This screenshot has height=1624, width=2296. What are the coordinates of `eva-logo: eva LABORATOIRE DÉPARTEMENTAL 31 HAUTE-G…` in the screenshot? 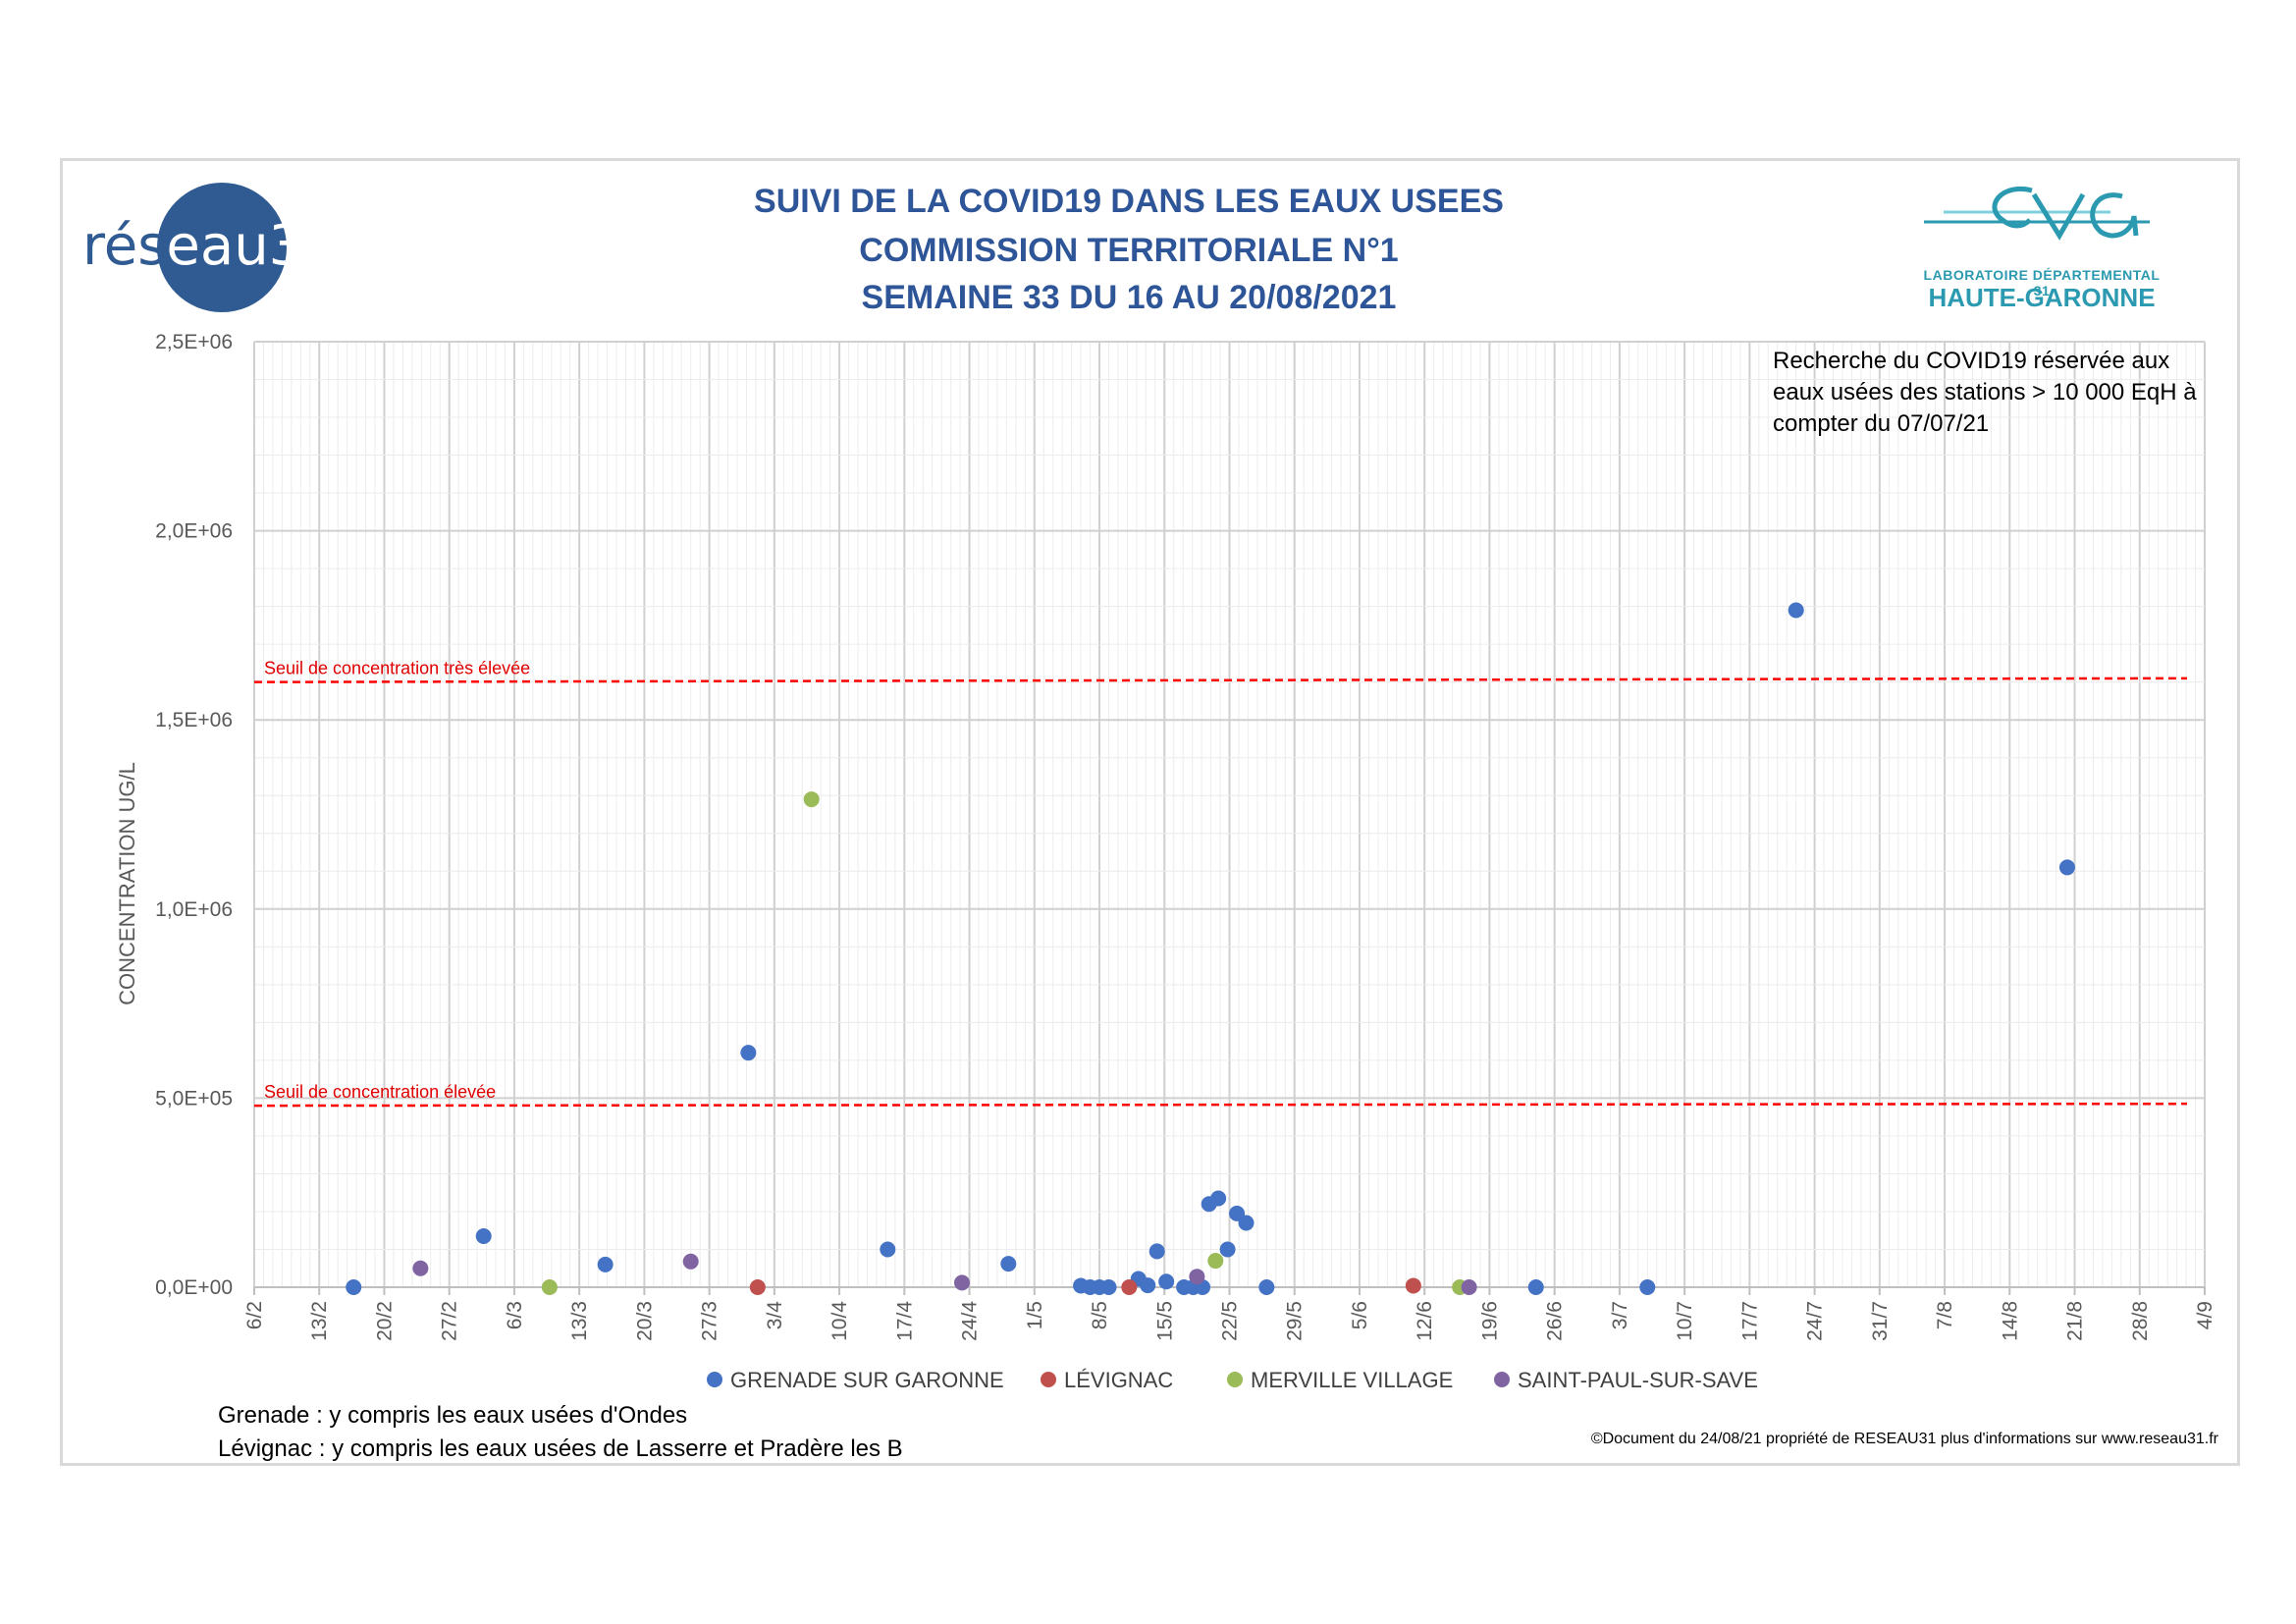 It's located at (2042, 245).